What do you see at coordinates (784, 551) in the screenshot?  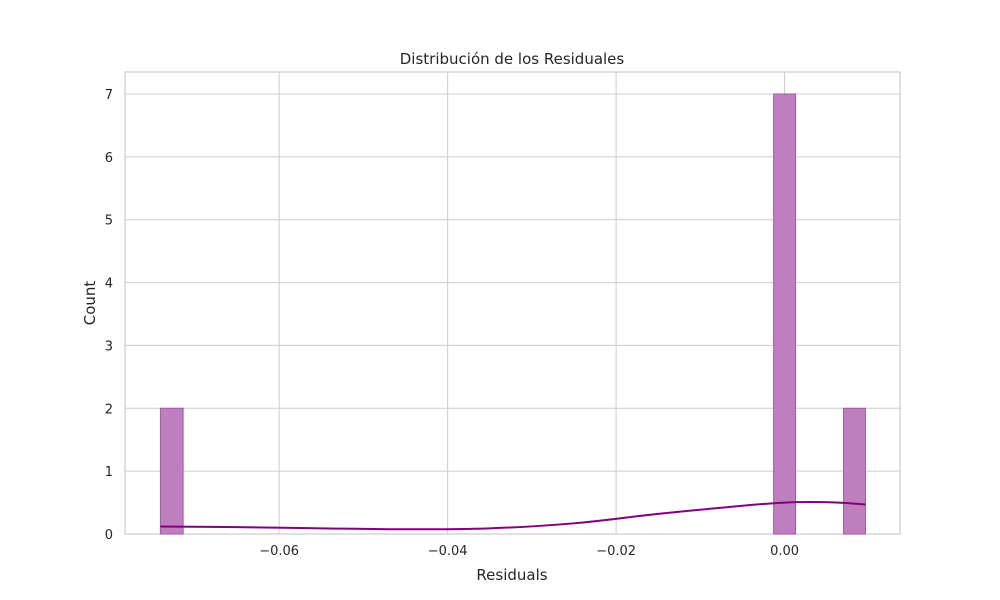 I see `x-tick-label: 0.00` at bounding box center [784, 551].